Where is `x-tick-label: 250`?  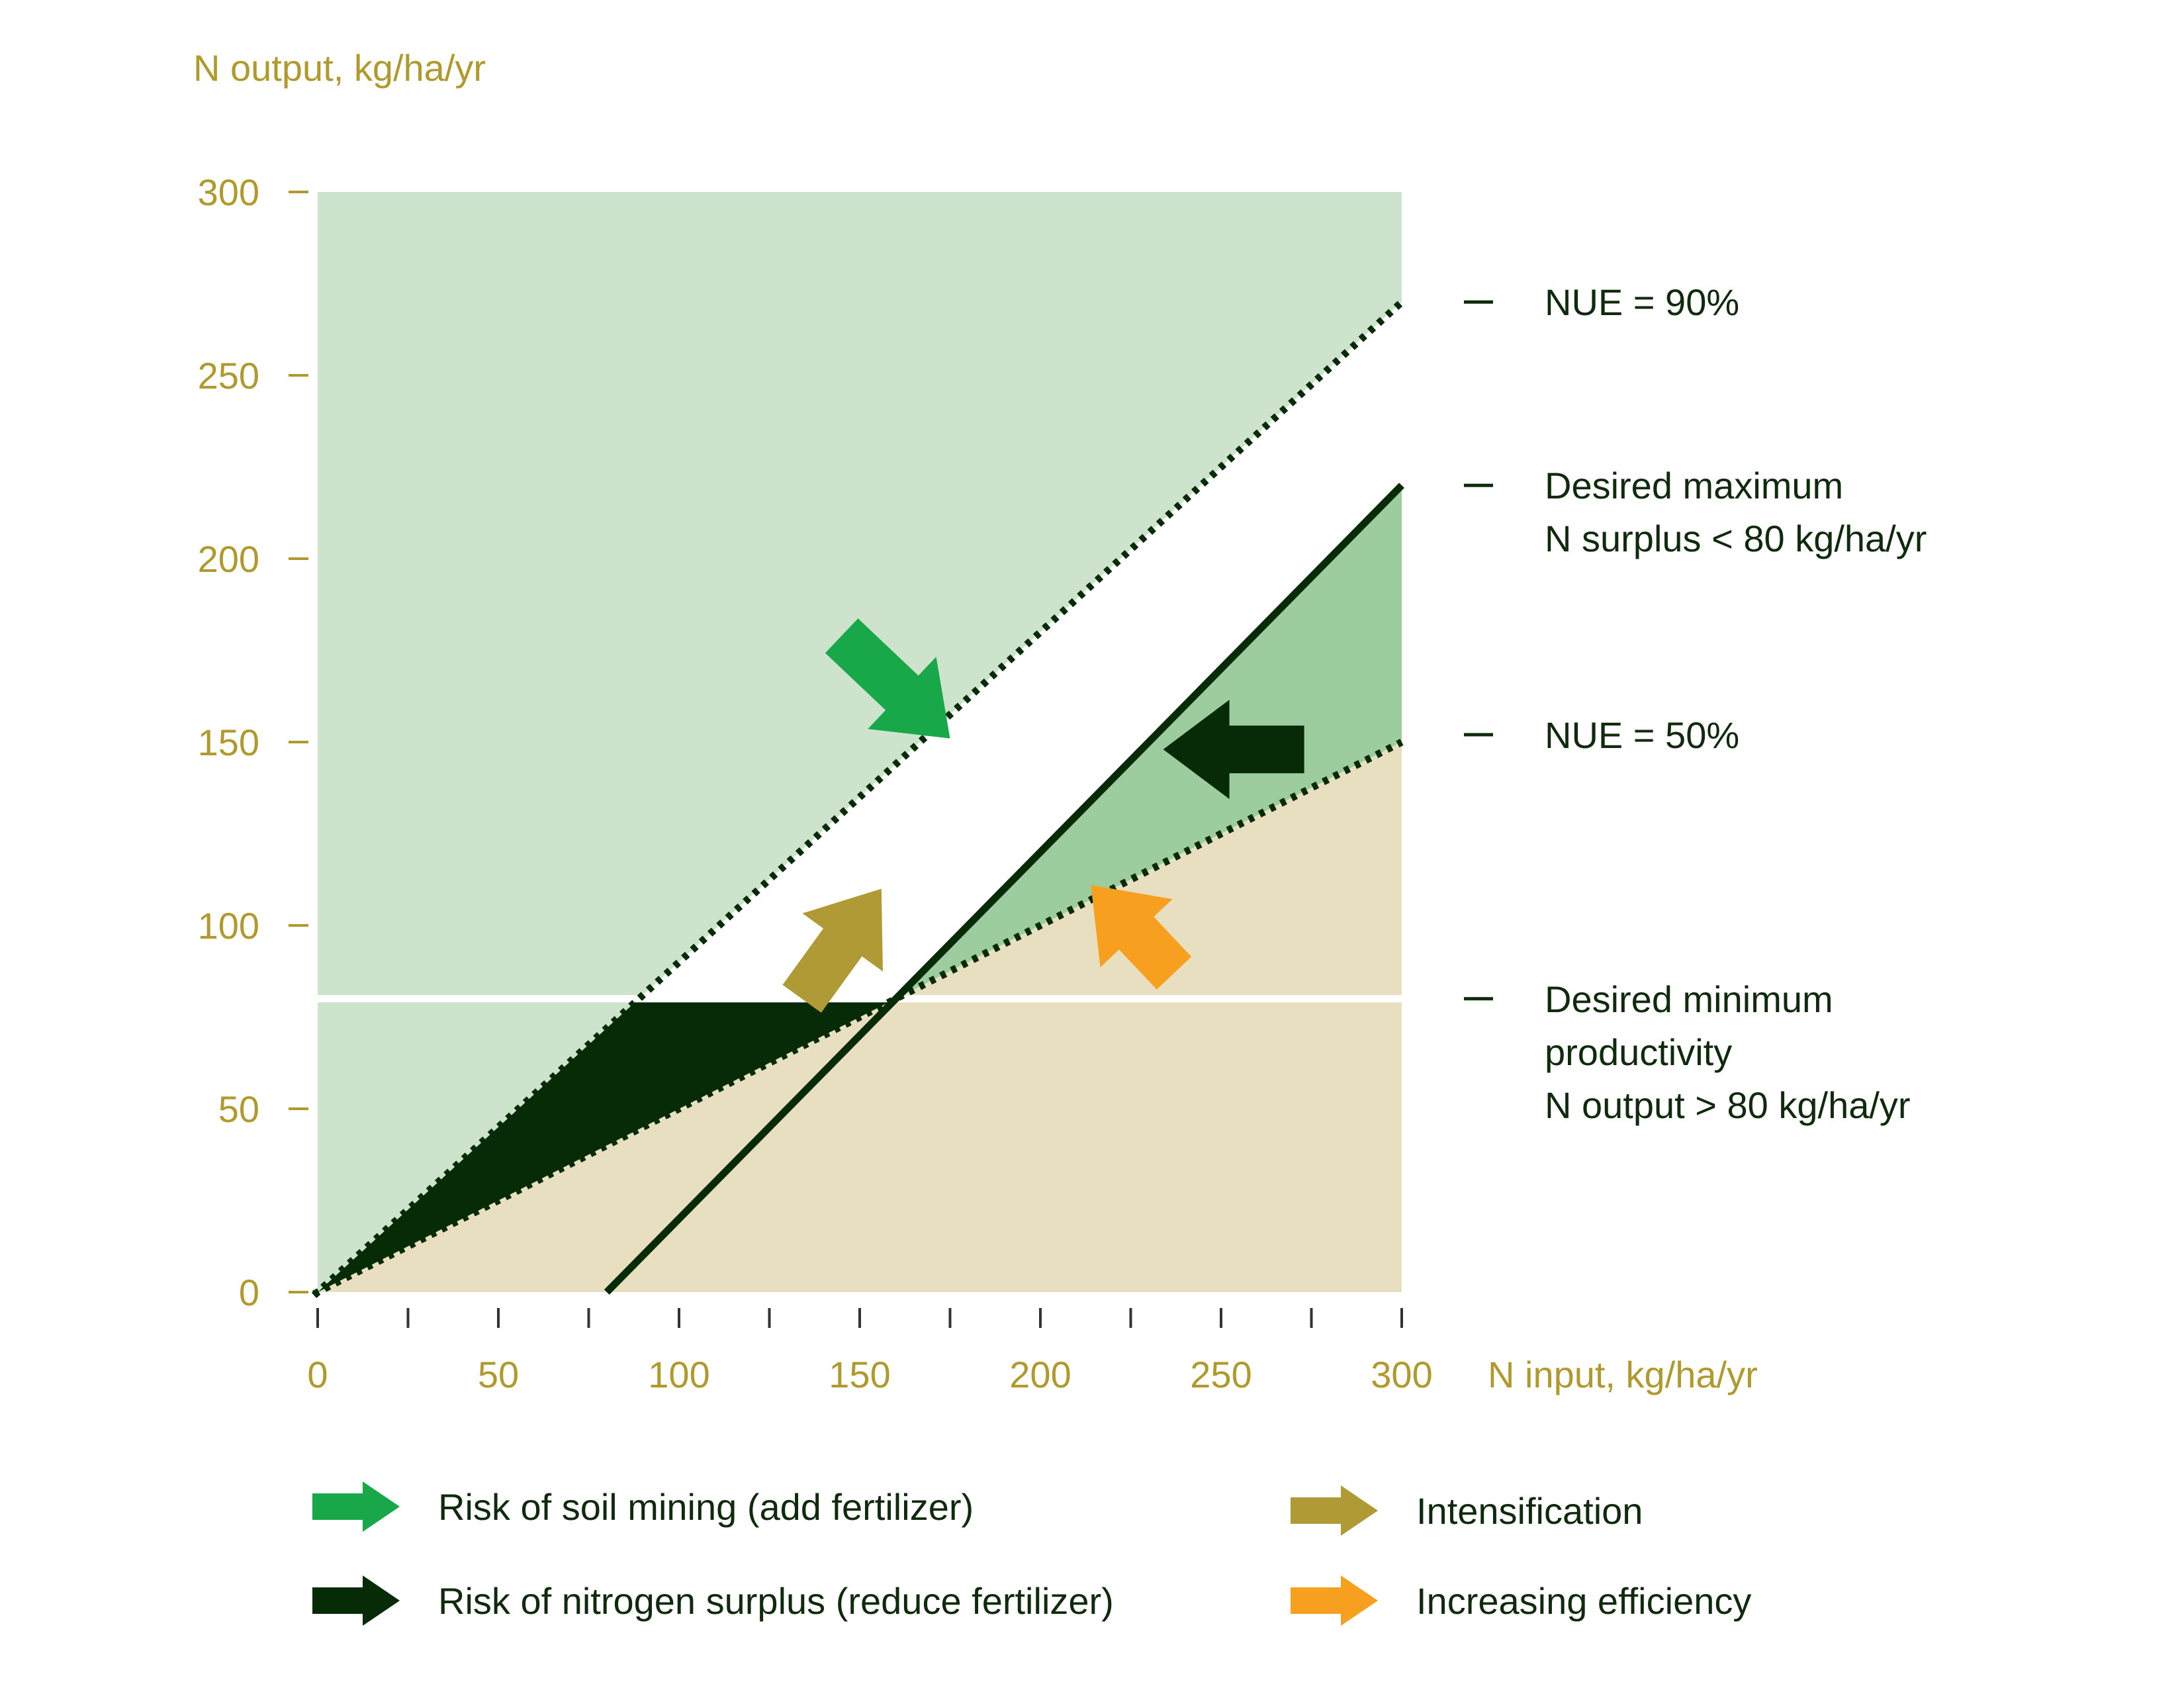 x-tick-label: 250 is located at coordinates (1220, 1374).